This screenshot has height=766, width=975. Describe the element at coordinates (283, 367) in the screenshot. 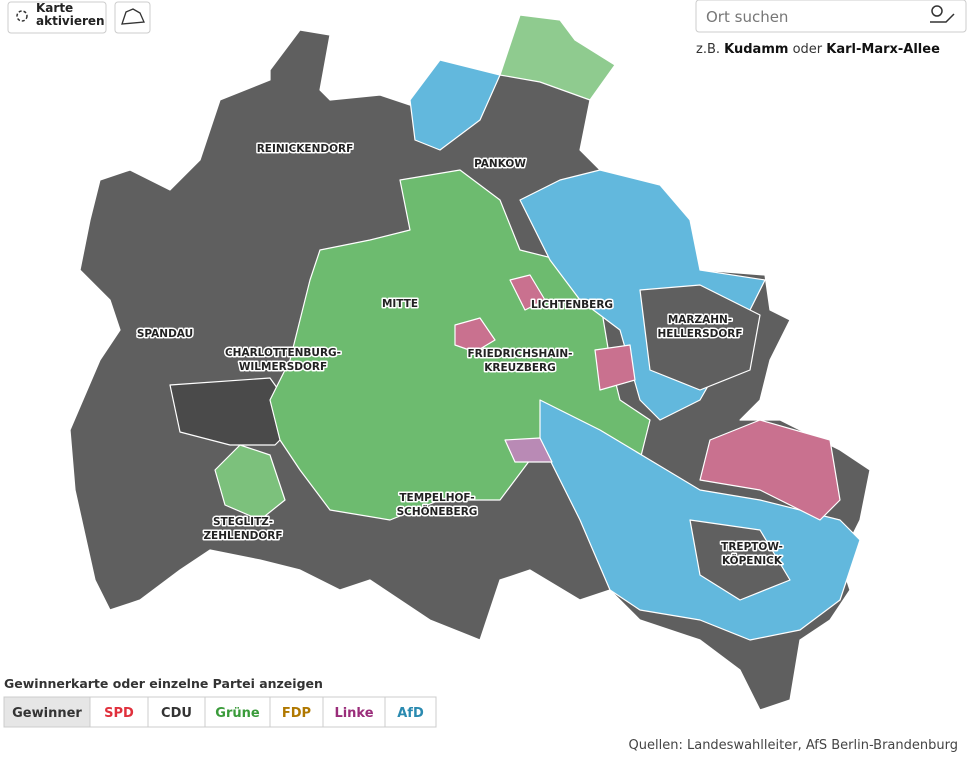

I see `district-label-line: WILMERSDORF` at that location.